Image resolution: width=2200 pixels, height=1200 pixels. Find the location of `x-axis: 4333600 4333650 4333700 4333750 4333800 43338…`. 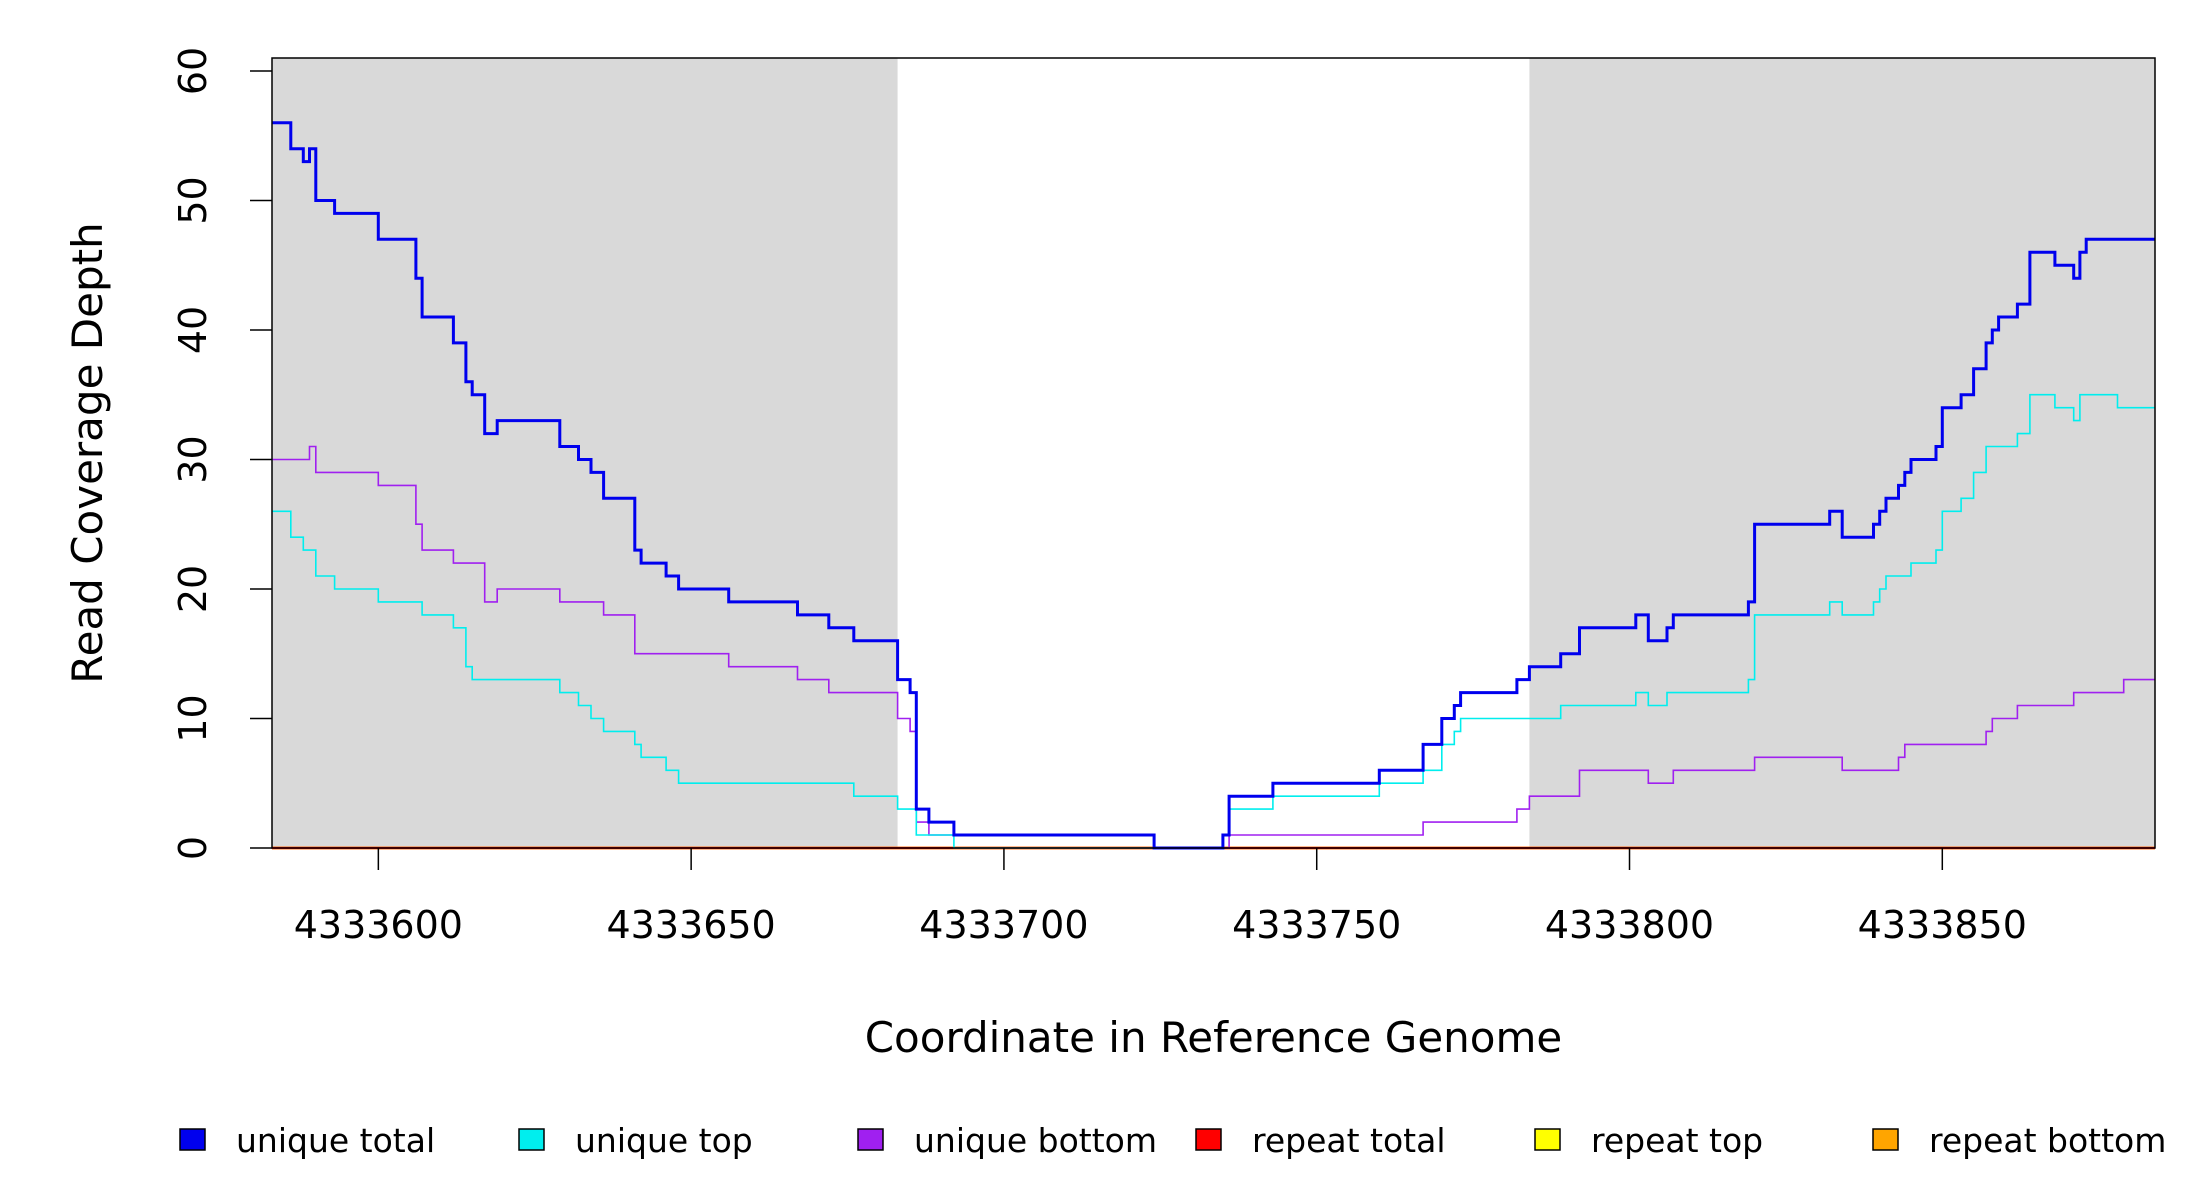

x-axis: 4333600 4333650 4333700 4333750 4333800 43338… is located at coordinates (1160, 897).